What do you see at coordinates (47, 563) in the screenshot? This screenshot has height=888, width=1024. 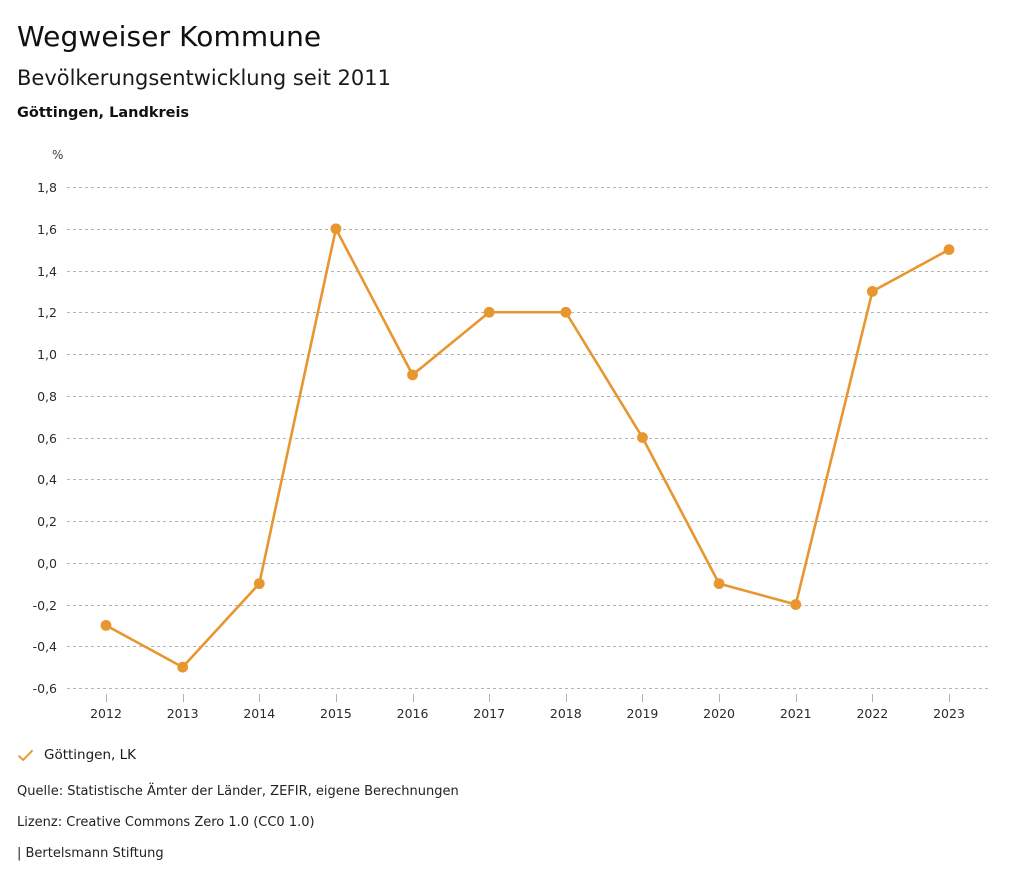 I see `y-axis-tick-label: 0,0` at bounding box center [47, 563].